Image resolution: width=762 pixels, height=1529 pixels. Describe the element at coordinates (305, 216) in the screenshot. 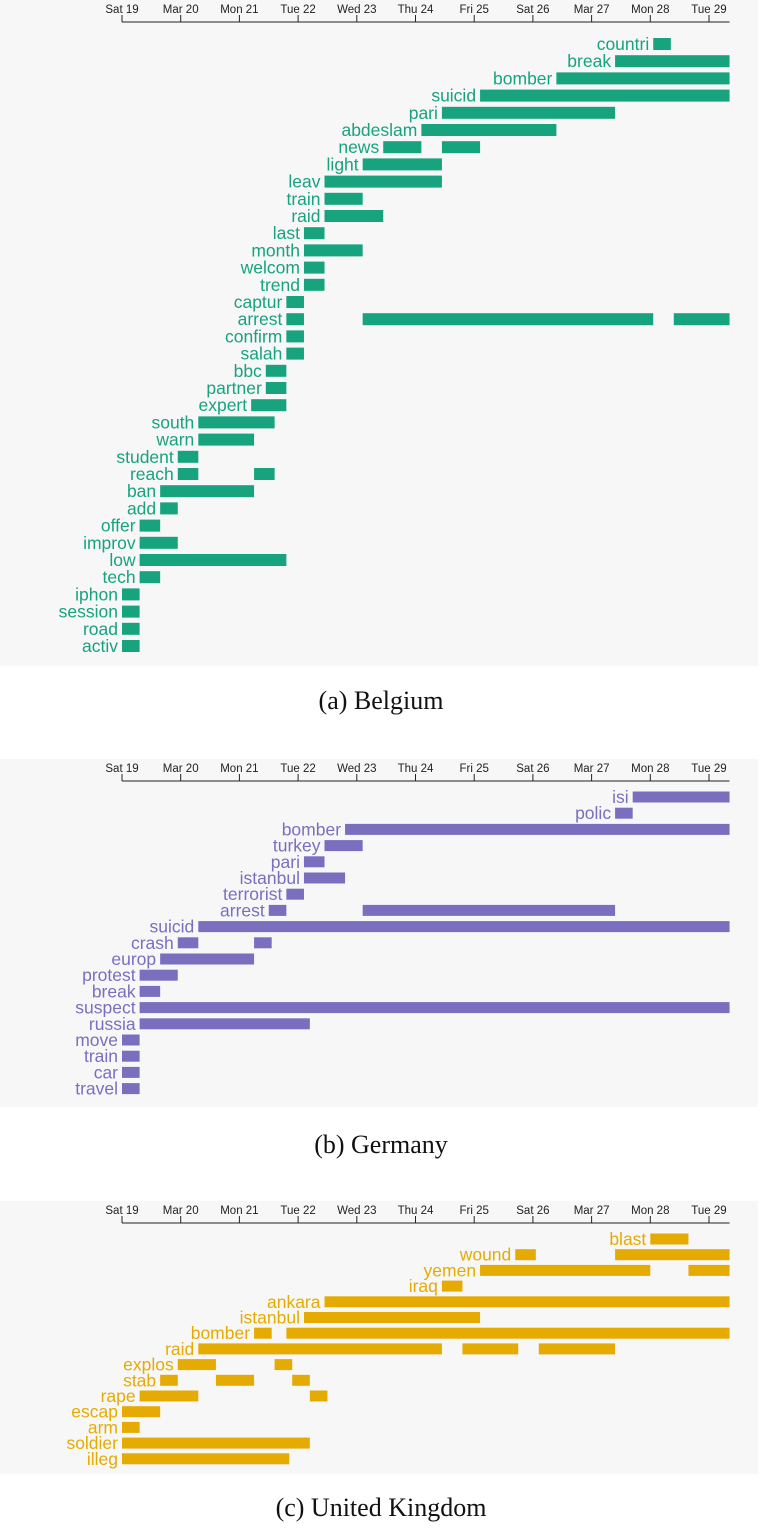

I see `term-label: raid` at that location.